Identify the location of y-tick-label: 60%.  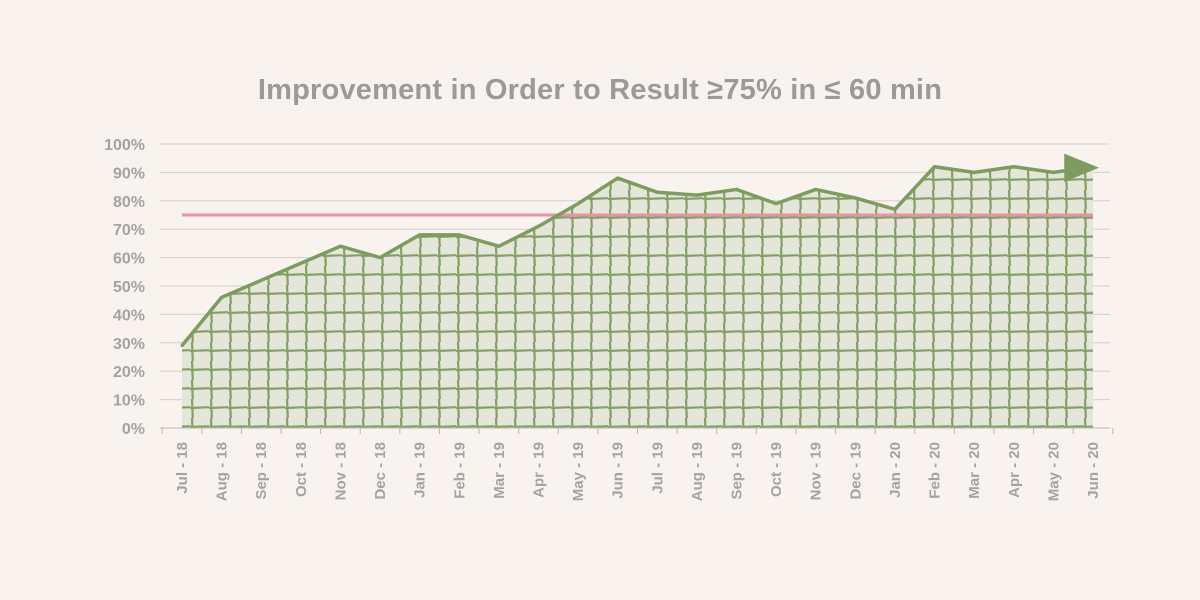
(129, 259).